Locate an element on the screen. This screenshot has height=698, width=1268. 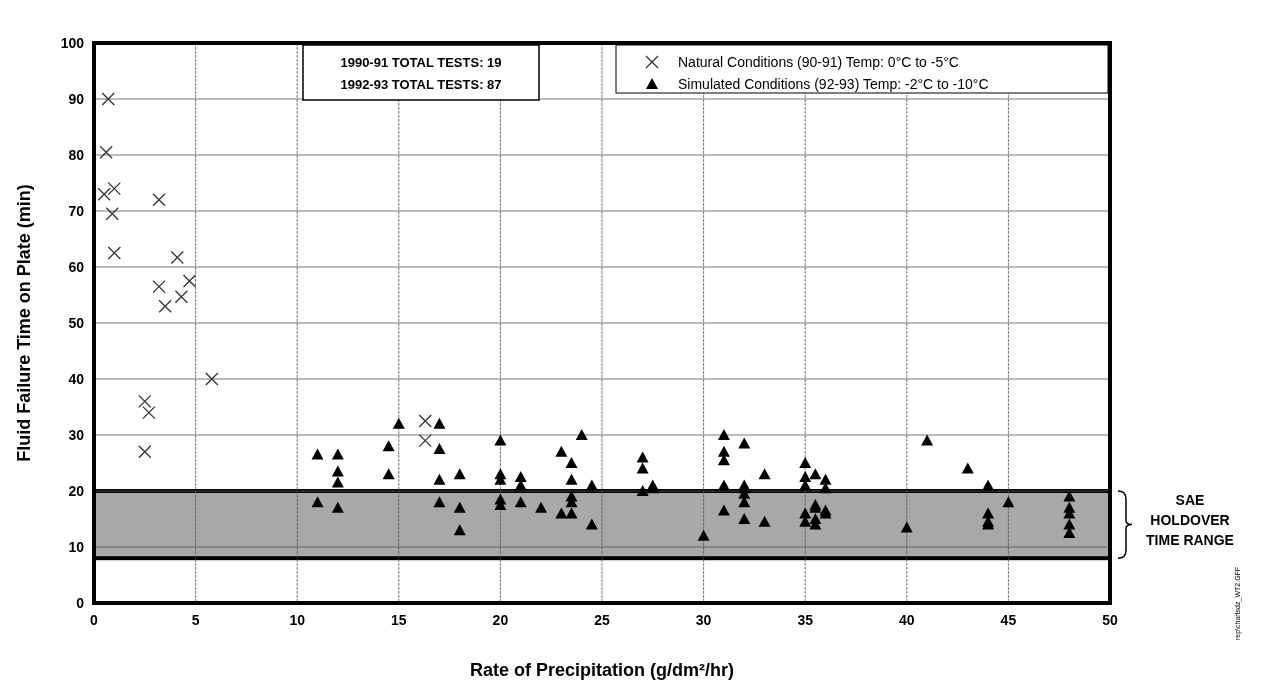
y-tick-label: 0 is located at coordinates (80, 603).